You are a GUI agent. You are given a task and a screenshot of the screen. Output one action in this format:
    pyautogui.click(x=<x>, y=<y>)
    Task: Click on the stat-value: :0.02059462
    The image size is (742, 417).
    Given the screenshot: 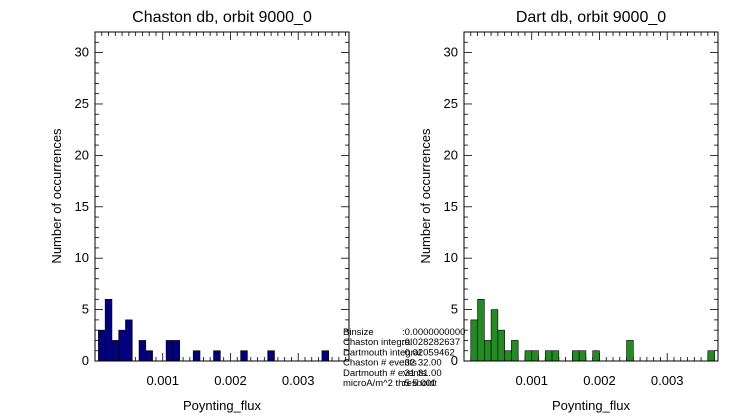 What is the action you would take?
    pyautogui.click(x=428, y=352)
    